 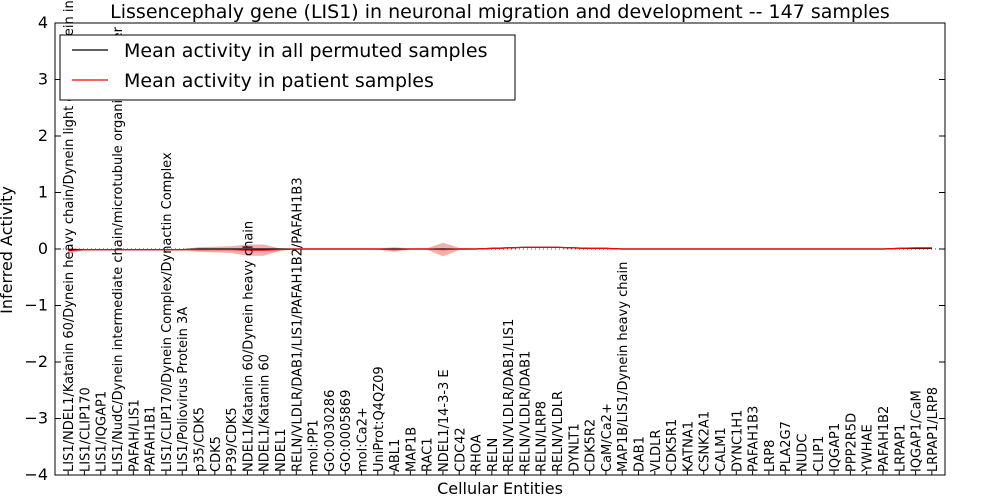 I want to click on x-tick-label: CDK5, so click(x=216, y=454).